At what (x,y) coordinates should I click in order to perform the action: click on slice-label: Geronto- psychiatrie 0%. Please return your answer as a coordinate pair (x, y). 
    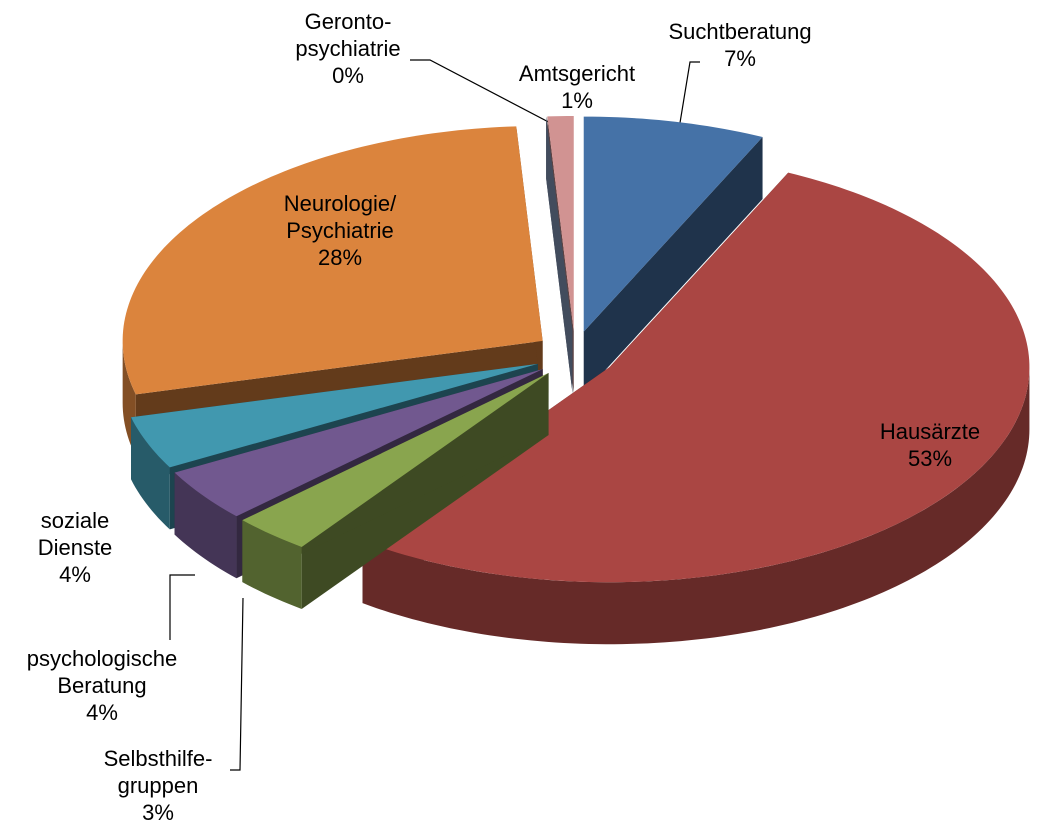
    Looking at the image, I should click on (347, 48).